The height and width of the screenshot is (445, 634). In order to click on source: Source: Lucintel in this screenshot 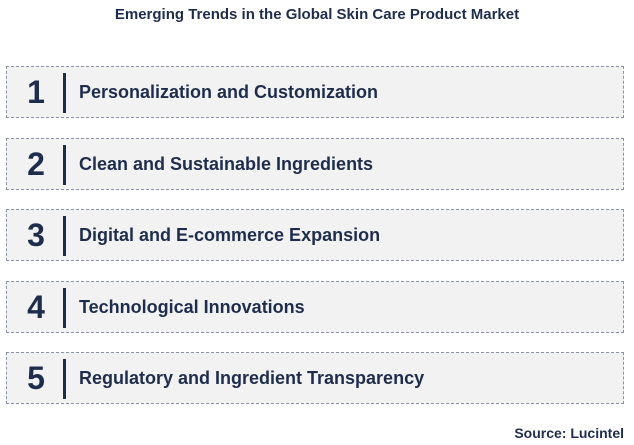, I will do `click(569, 433)`.